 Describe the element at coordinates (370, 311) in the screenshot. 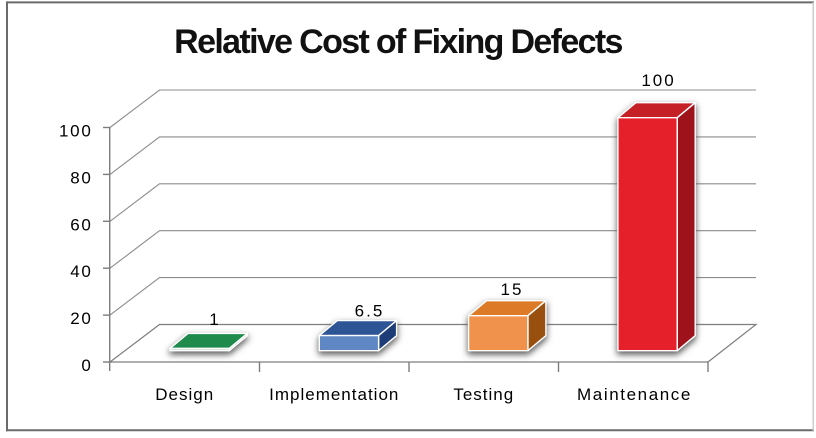

I see `svg-text: 6.5` at that location.